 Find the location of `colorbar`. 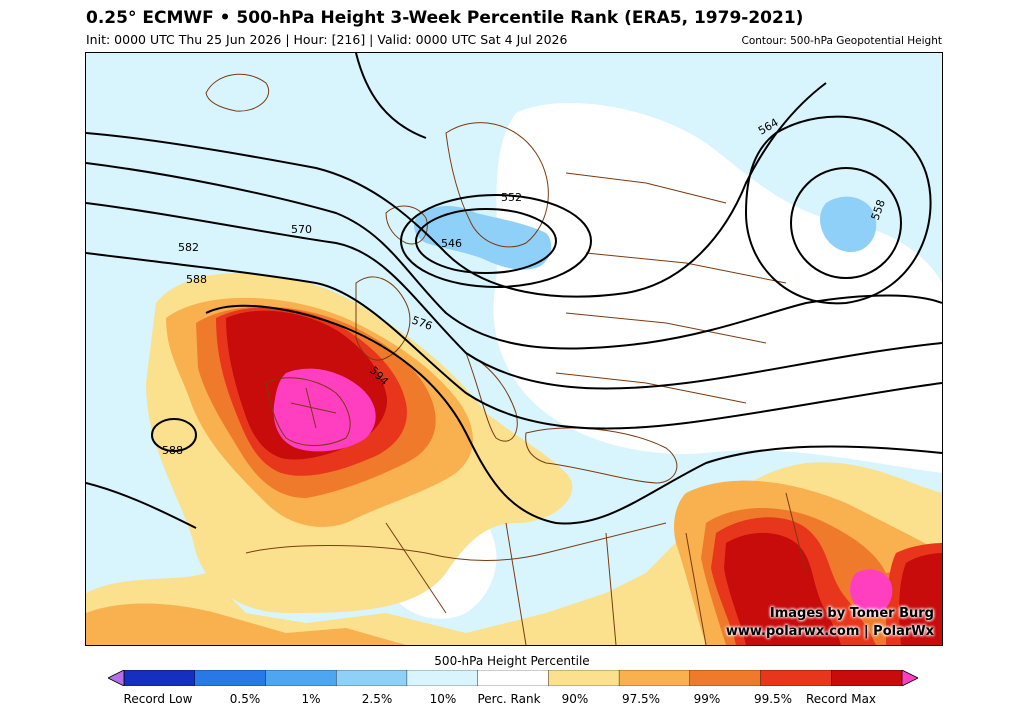

colorbar is located at coordinates (513, 678).